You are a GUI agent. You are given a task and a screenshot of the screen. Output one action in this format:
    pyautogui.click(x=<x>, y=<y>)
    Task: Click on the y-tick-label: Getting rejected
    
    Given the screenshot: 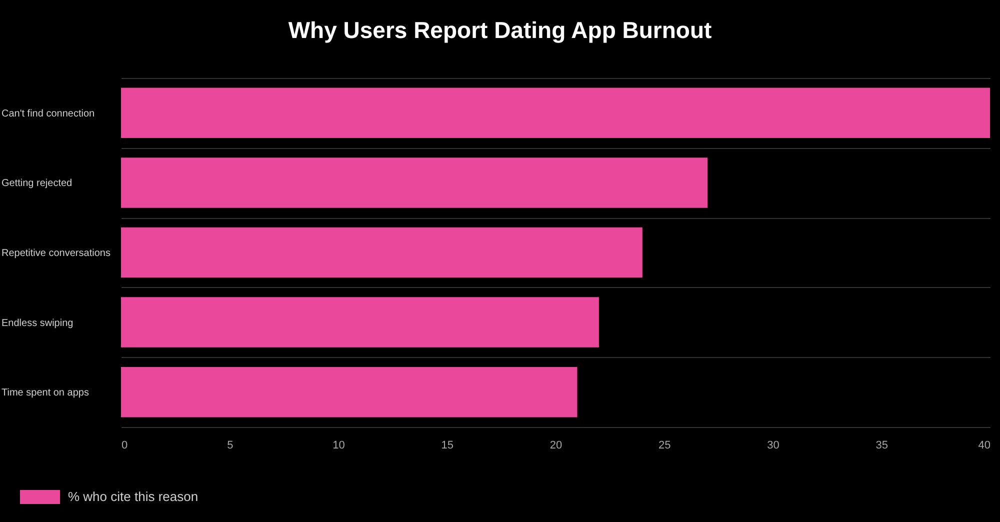 What is the action you would take?
    pyautogui.click(x=37, y=184)
    